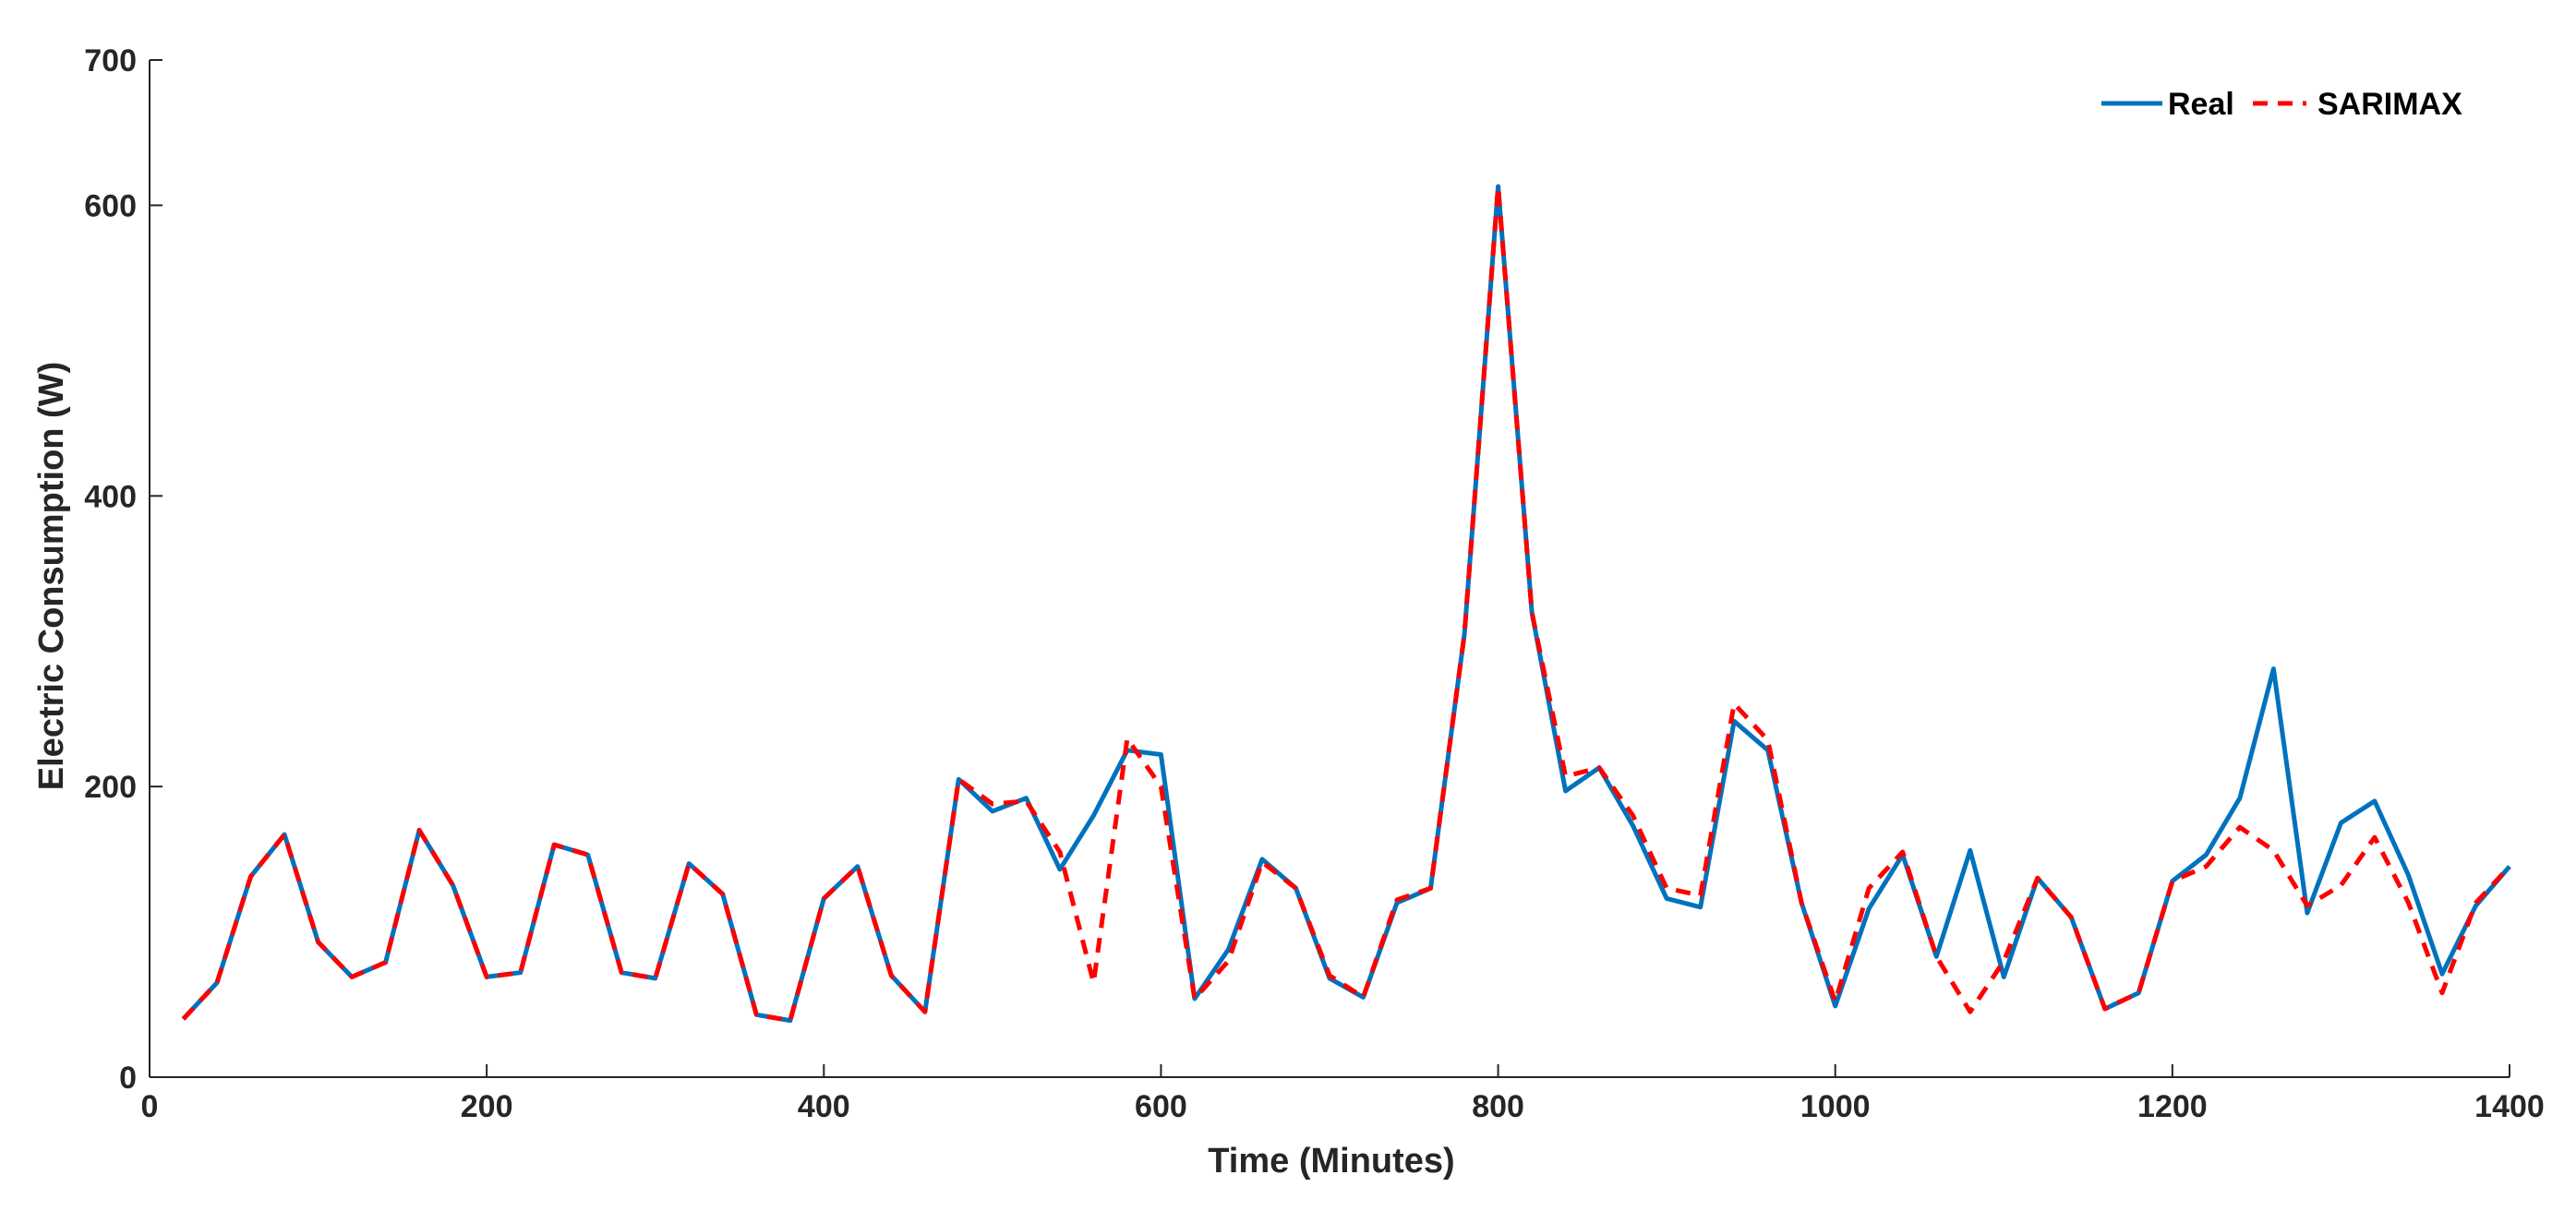 Image resolution: width=2576 pixels, height=1211 pixels. What do you see at coordinates (150, 1106) in the screenshot?
I see `x-tick-label: 0` at bounding box center [150, 1106].